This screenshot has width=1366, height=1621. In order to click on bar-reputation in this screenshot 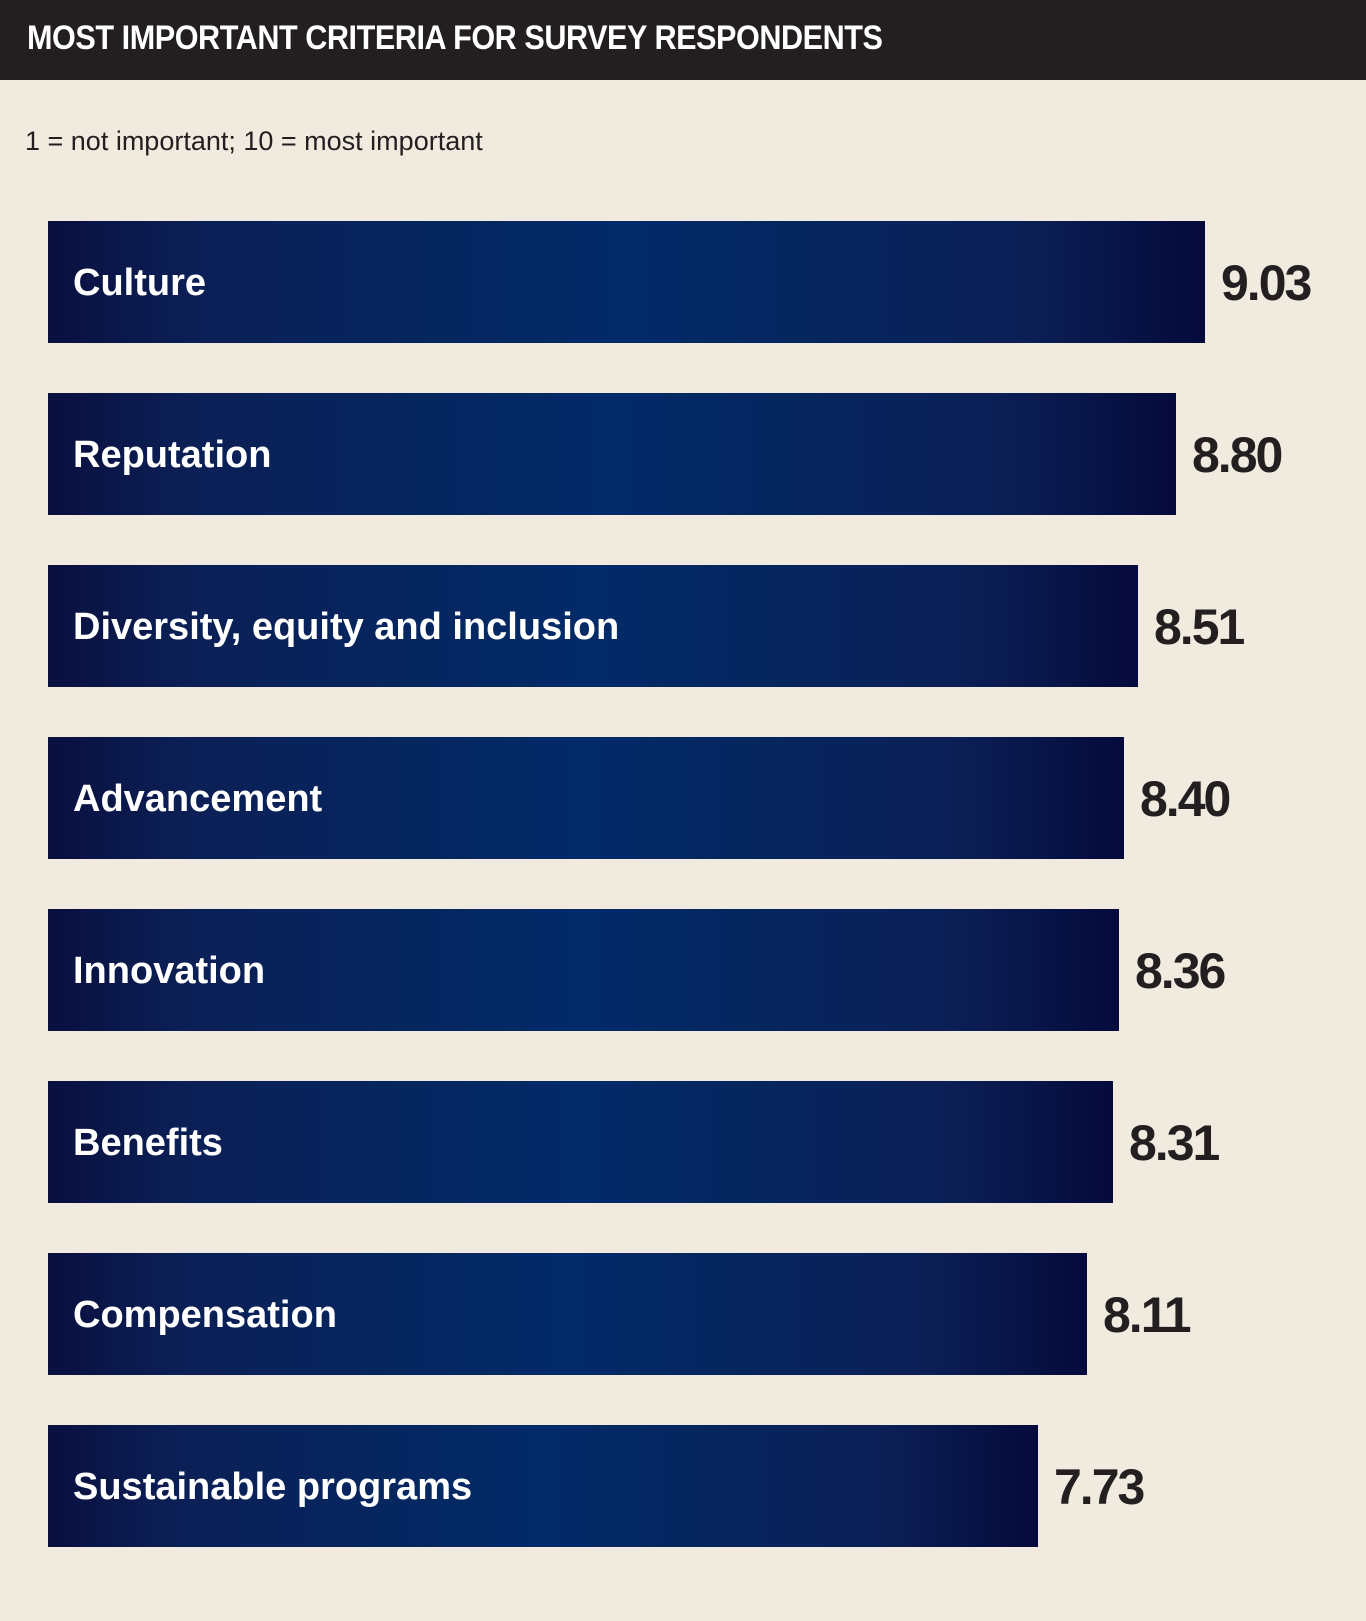, I will do `click(612, 454)`.